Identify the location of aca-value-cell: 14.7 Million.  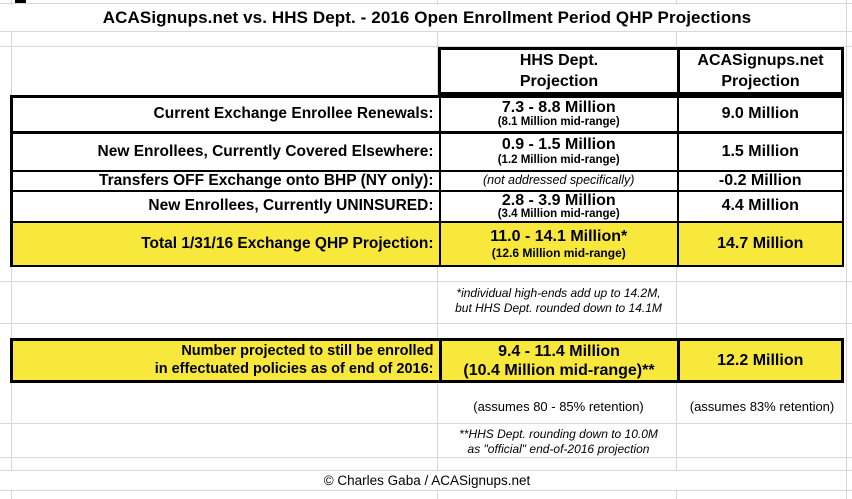
(760, 244).